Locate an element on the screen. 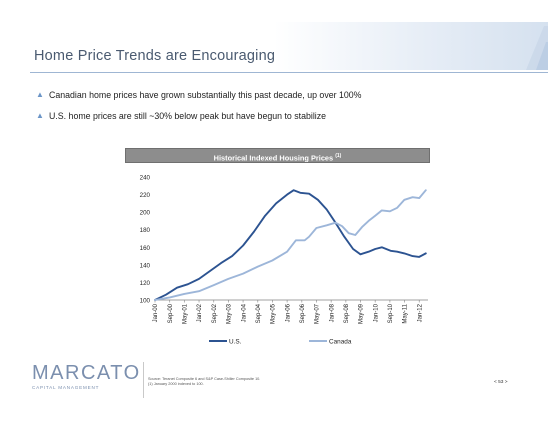 The image size is (548, 423). header-band is located at coordinates (274, 46).